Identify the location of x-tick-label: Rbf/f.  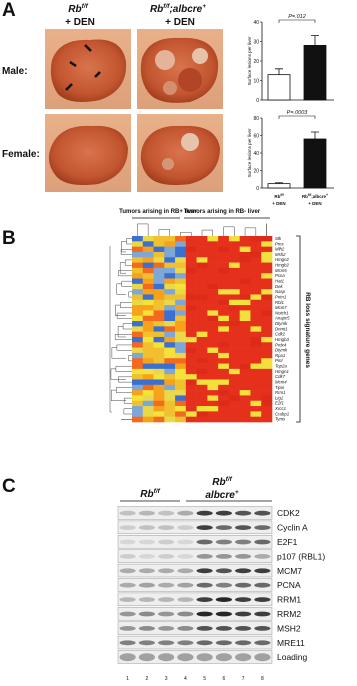
(279, 196).